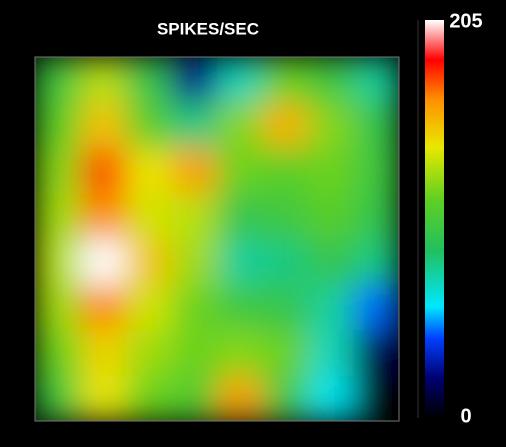 The height and width of the screenshot is (447, 506). Describe the element at coordinates (465, 416) in the screenshot. I see `colorbar-tick-label: 0` at that location.